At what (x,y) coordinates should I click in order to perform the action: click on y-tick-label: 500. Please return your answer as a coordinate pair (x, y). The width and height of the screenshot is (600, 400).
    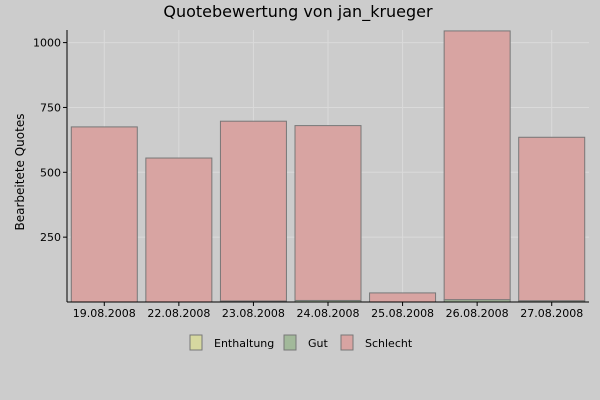
    Looking at the image, I should click on (50, 172).